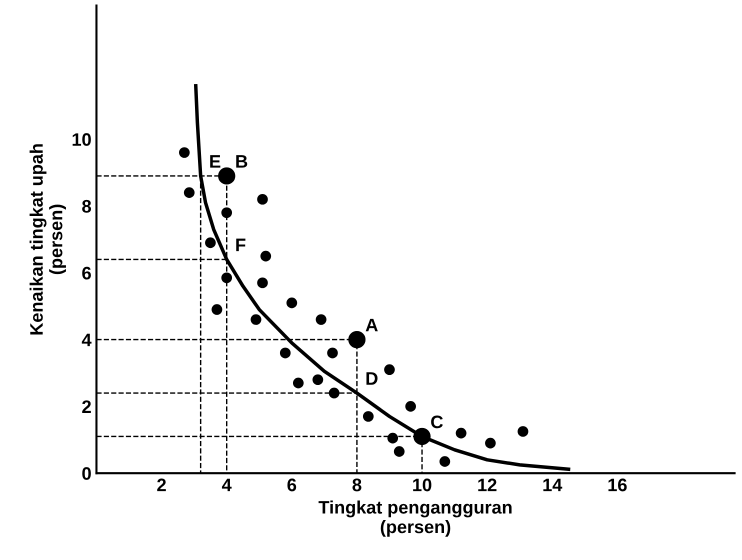  What do you see at coordinates (87, 206) in the screenshot?
I see `y-tick-label: 8` at bounding box center [87, 206].